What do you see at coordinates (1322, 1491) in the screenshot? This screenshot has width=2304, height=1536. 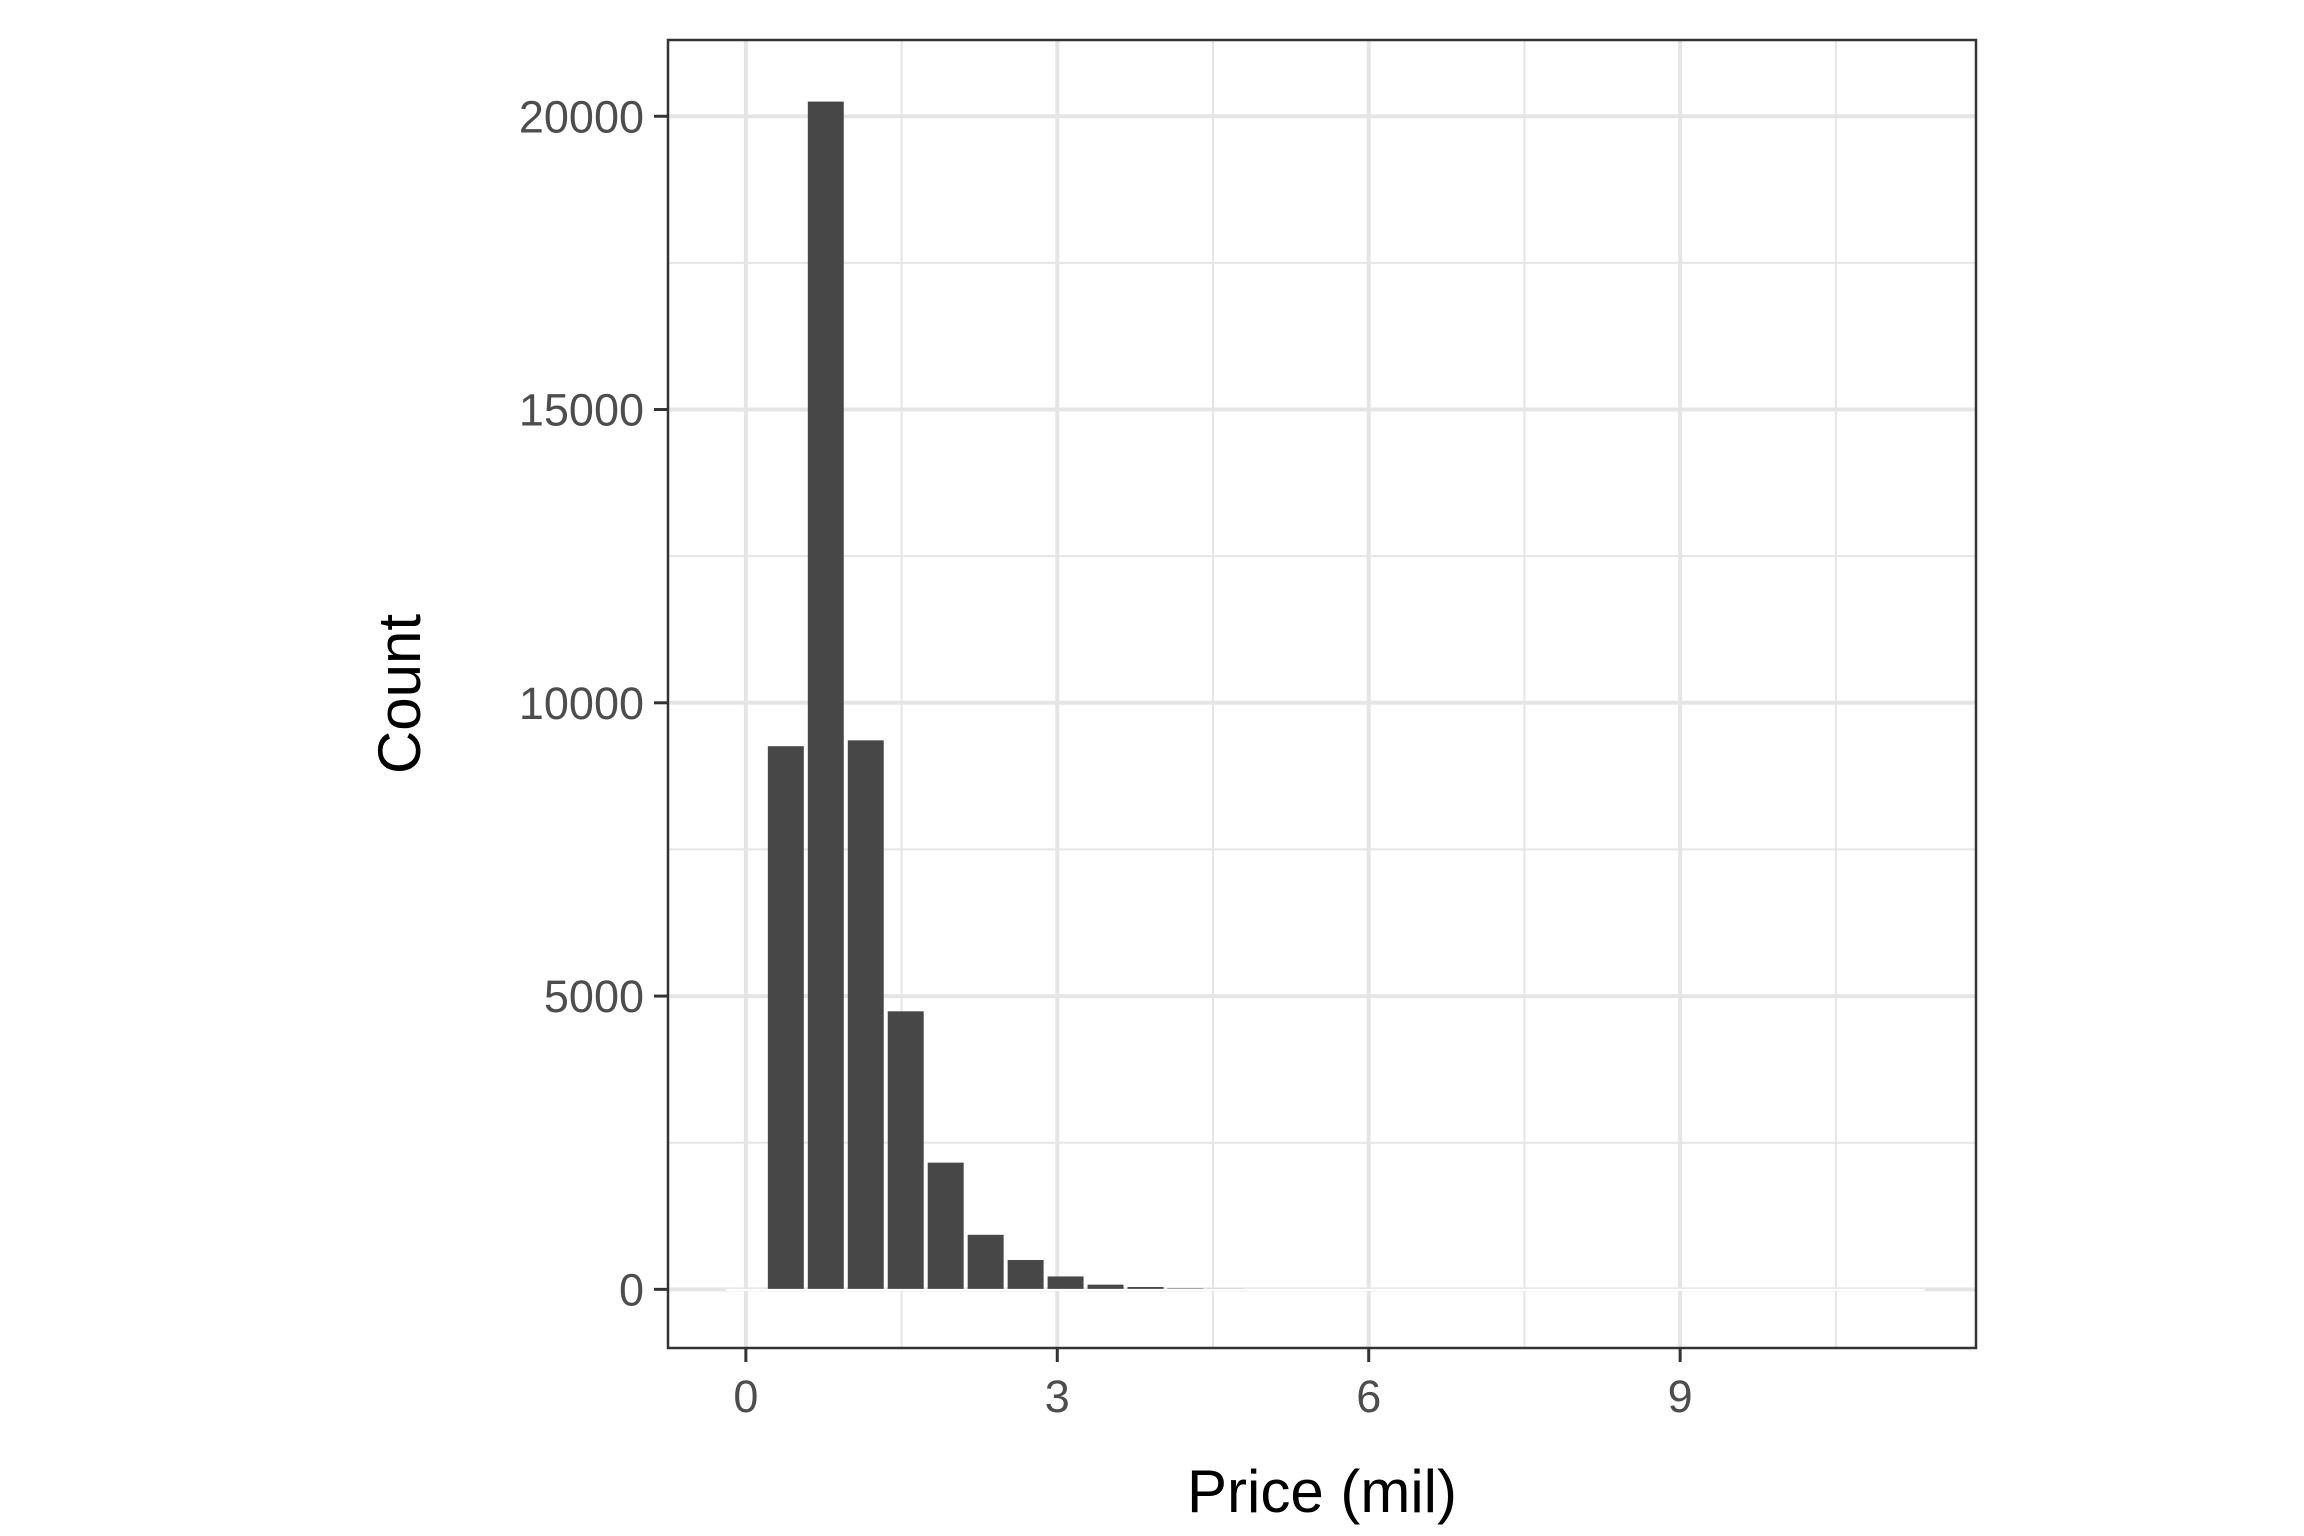 I see `x-axis-title: Price (mil)` at bounding box center [1322, 1491].